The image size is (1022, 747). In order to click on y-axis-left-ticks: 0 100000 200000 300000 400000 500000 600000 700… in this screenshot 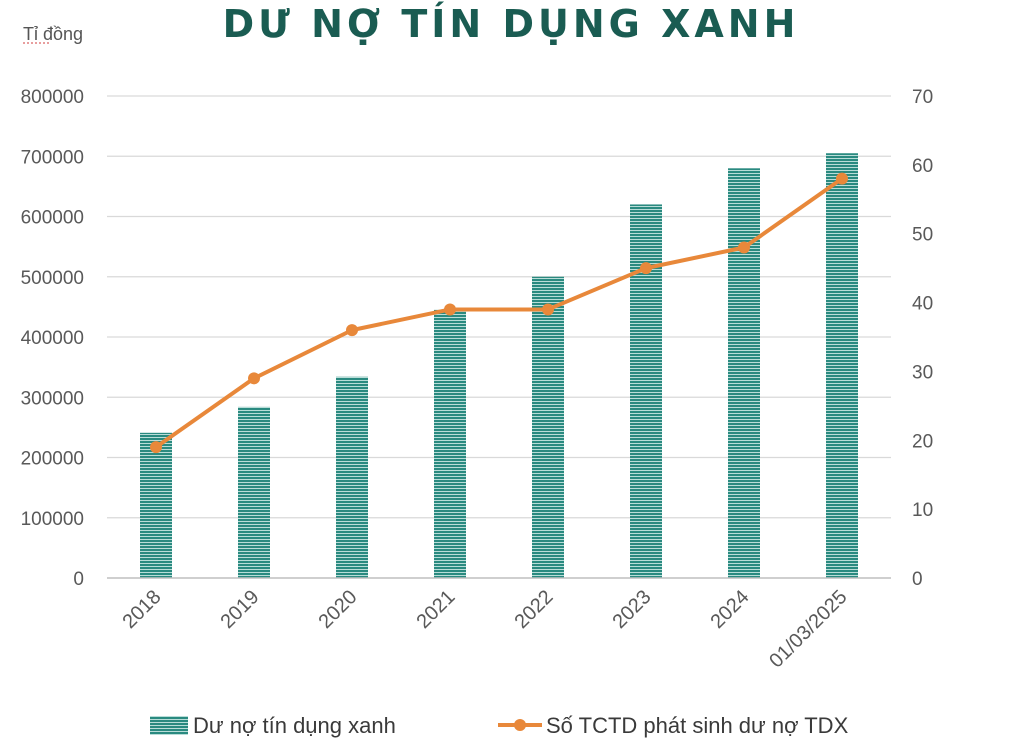, I will do `click(52, 338)`.